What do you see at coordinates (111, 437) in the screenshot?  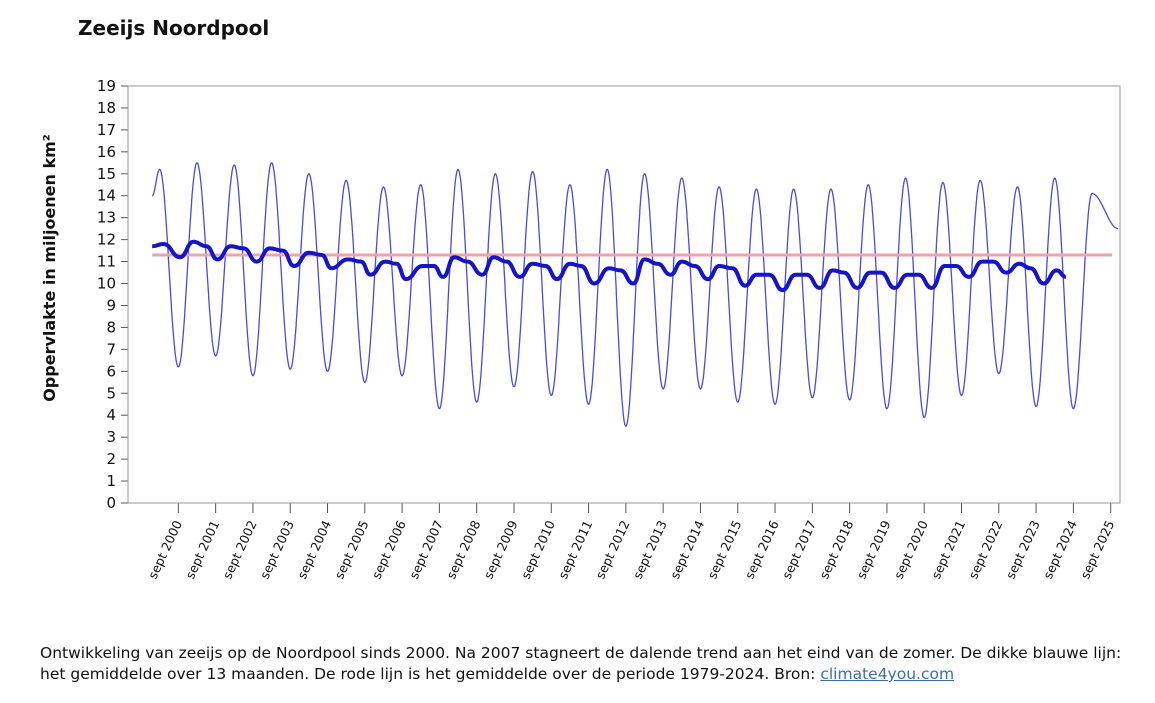 I see `y-tick-label: 3` at bounding box center [111, 437].